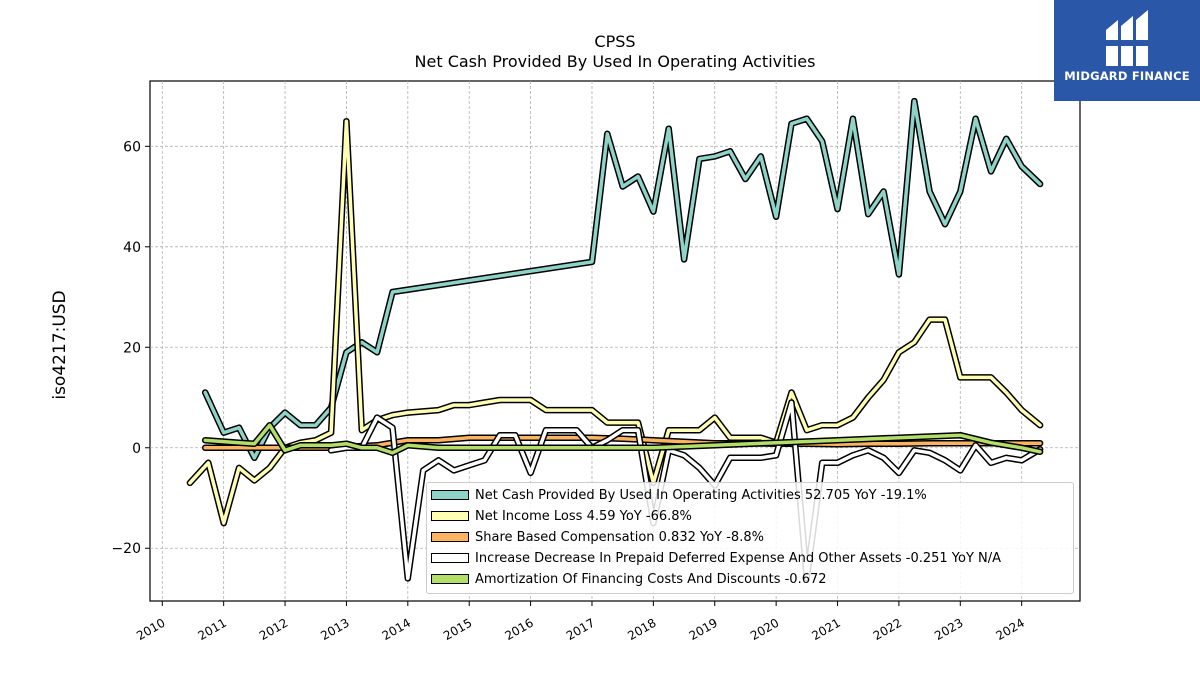 This screenshot has width=1200, height=675. Describe the element at coordinates (150, 629) in the screenshot. I see `x-tick-label: 2010` at that location.